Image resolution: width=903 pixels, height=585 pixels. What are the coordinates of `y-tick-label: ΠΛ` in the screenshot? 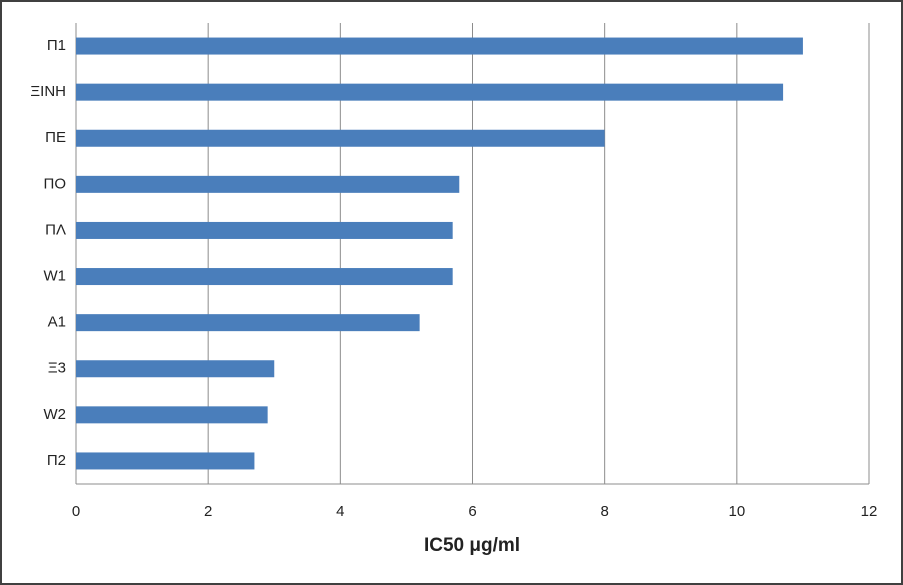 It's located at (55, 229).